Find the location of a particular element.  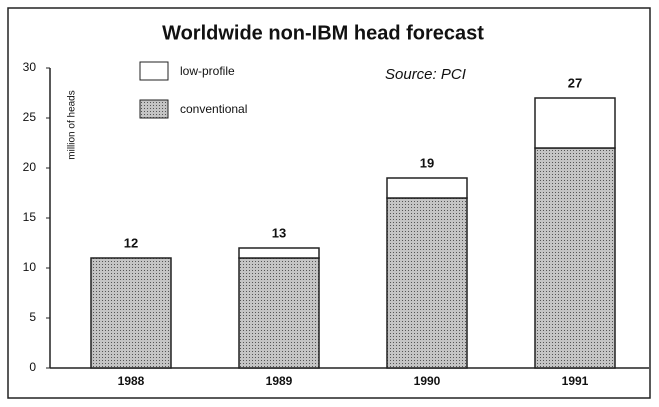

total-label: 12 is located at coordinates (131, 242).